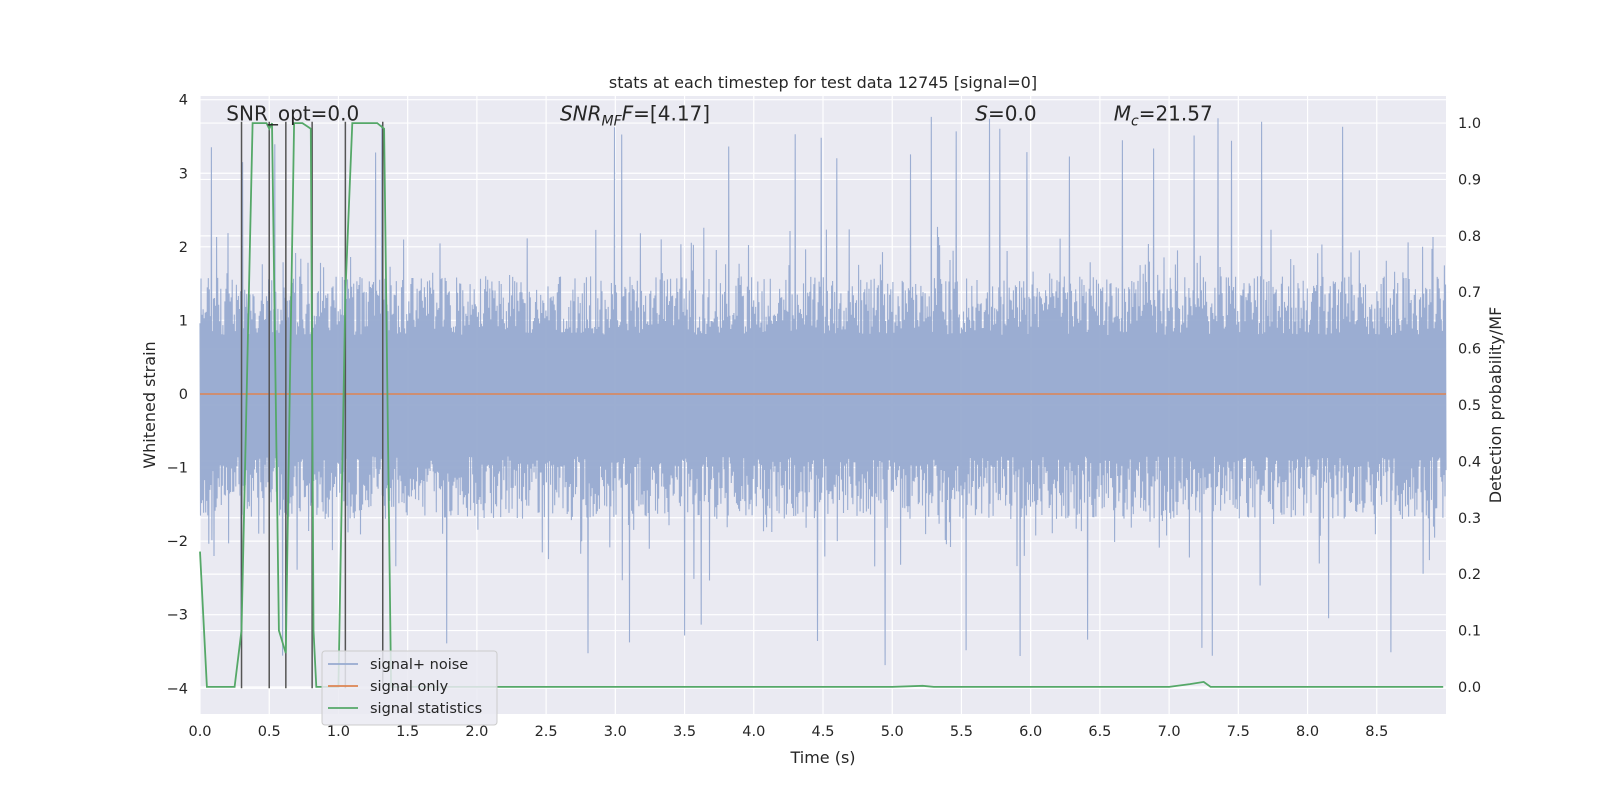  Describe the element at coordinates (892, 732) in the screenshot. I see `x-tick-label: 5.0` at that location.